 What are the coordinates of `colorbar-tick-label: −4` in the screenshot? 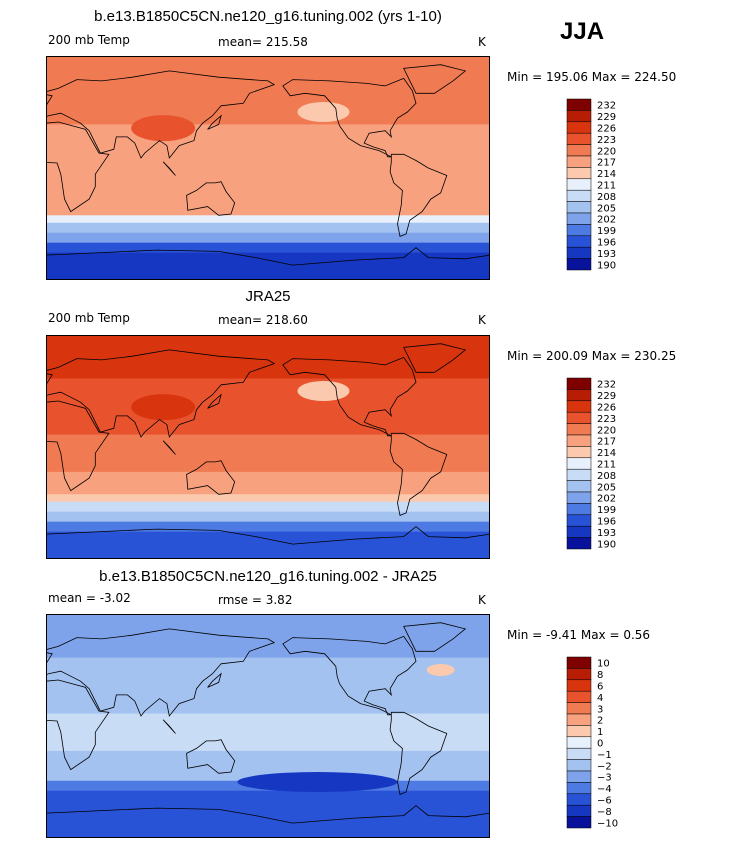 It's located at (604, 789).